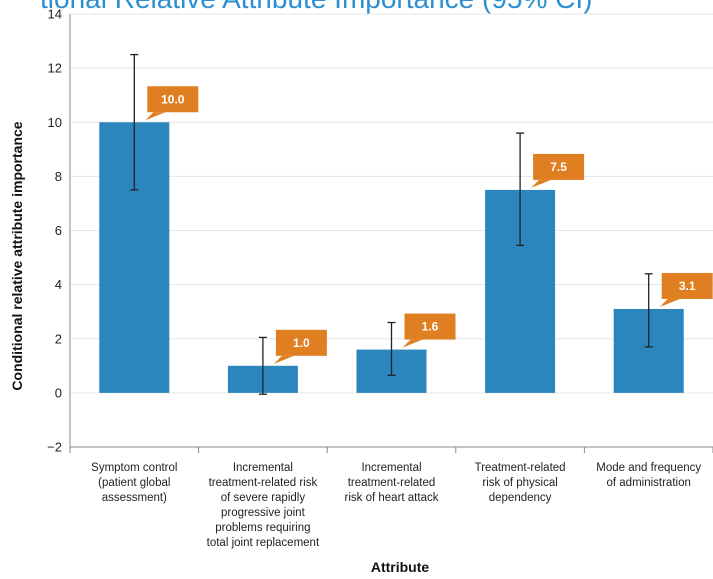  I want to click on y-tick-label: 8, so click(58, 176).